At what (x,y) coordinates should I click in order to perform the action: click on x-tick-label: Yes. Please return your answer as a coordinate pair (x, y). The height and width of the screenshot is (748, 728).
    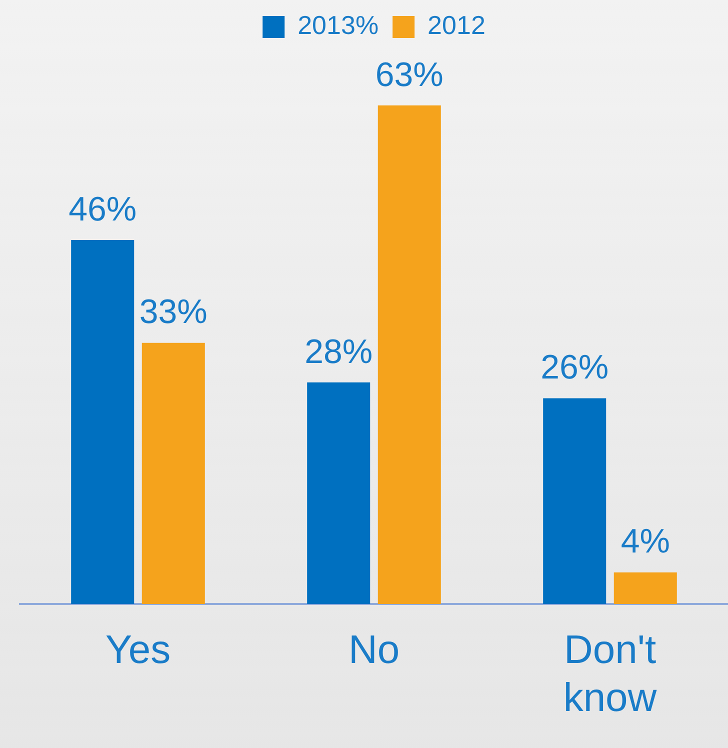
    Looking at the image, I should click on (138, 650).